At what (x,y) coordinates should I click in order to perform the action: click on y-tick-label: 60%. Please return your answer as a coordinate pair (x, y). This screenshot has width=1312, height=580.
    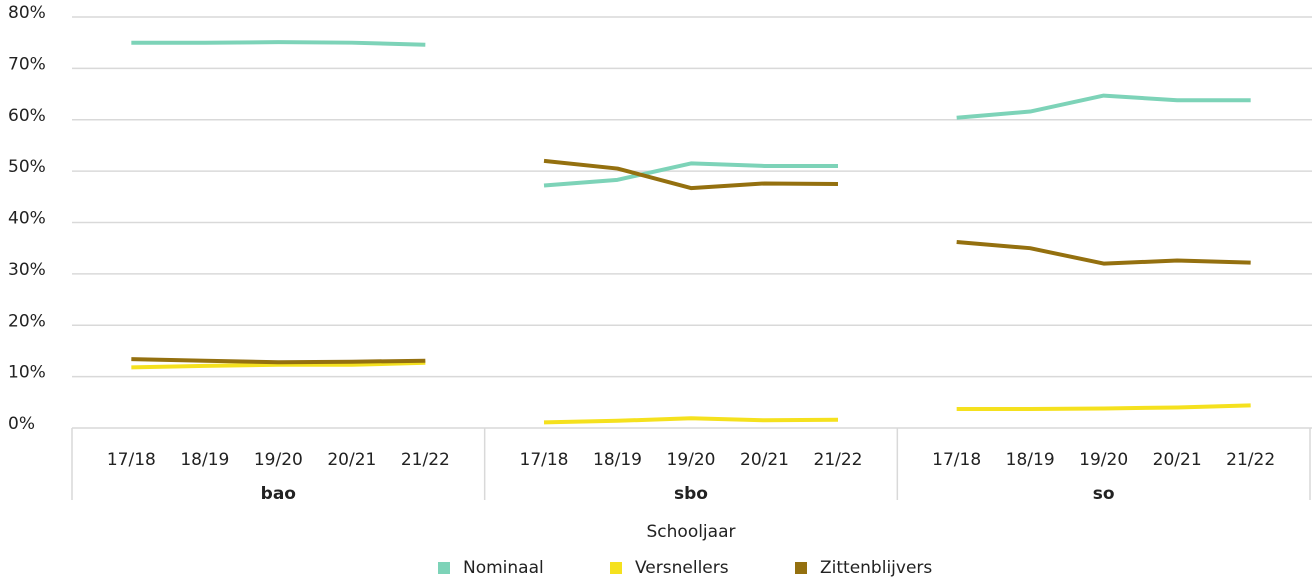
    Looking at the image, I should click on (27, 116).